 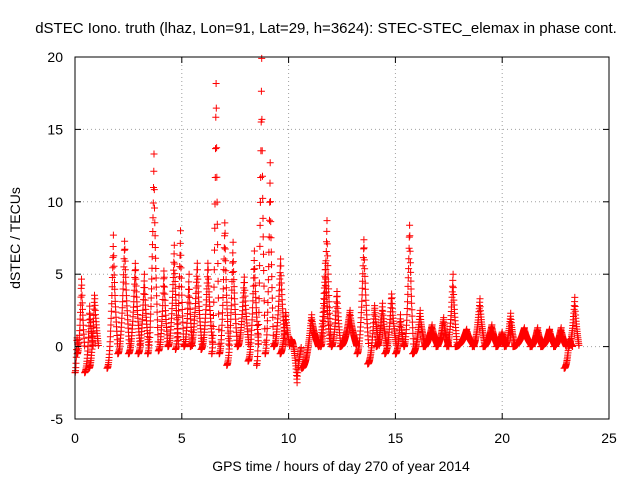 I want to click on y-axis-label: dSTEC / TECUs, so click(x=15, y=238).